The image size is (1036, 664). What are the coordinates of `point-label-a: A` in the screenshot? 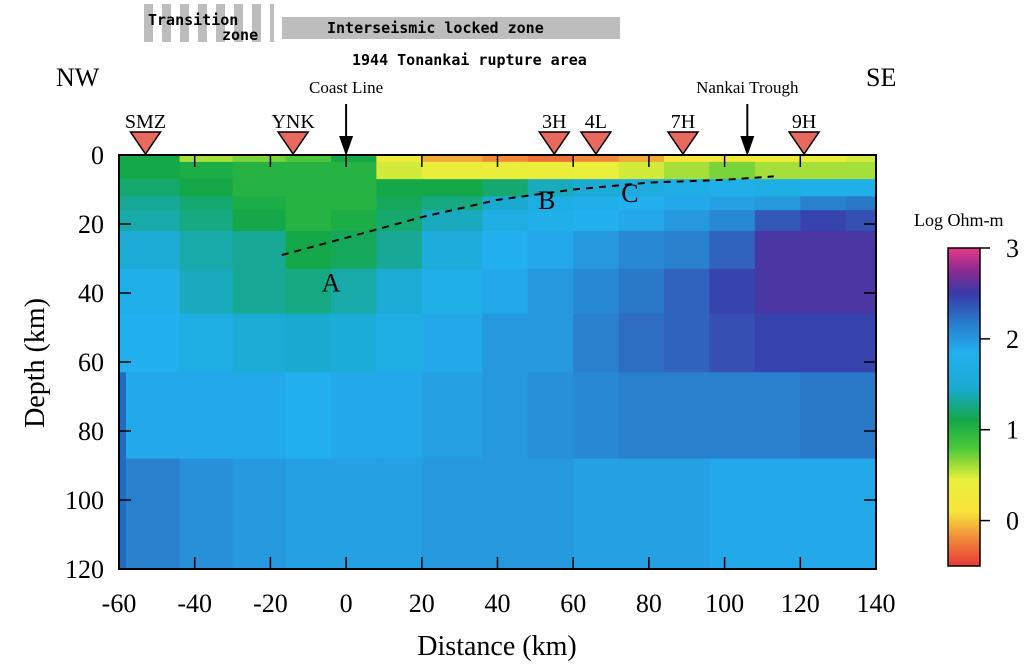 It's located at (331, 283).